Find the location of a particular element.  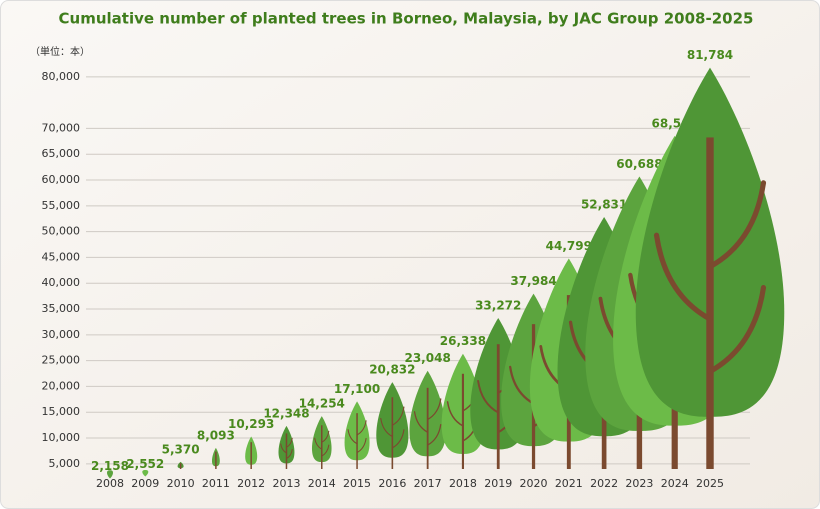

x-tick-label: 2013 is located at coordinates (286, 483).